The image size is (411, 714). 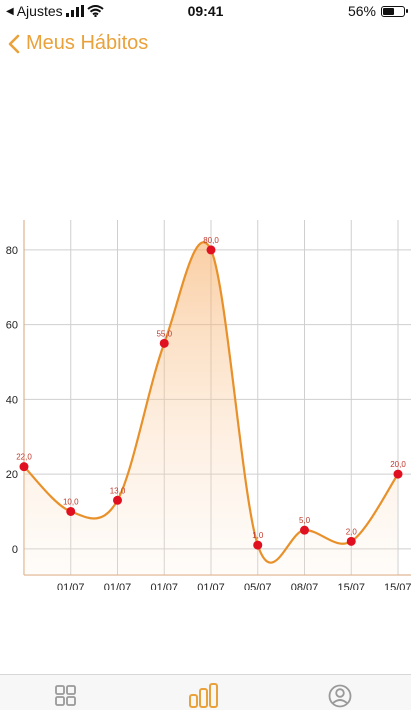 I want to click on back-button-label: Meus Hábitos, so click(x=87, y=43).